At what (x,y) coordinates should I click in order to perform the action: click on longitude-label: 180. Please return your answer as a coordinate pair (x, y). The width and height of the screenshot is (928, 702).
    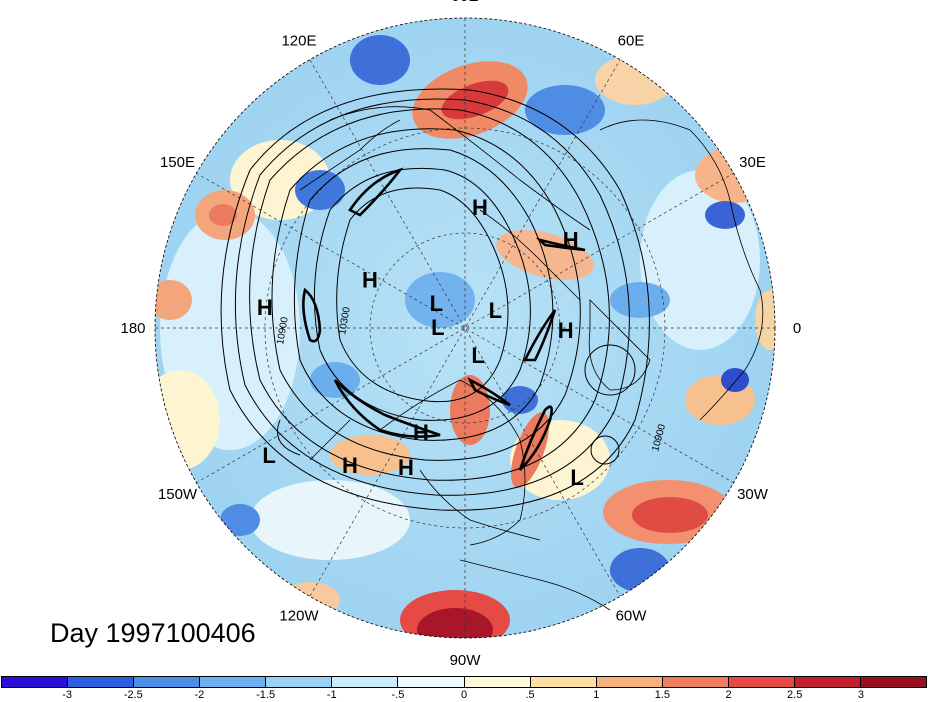
    Looking at the image, I should click on (132, 328).